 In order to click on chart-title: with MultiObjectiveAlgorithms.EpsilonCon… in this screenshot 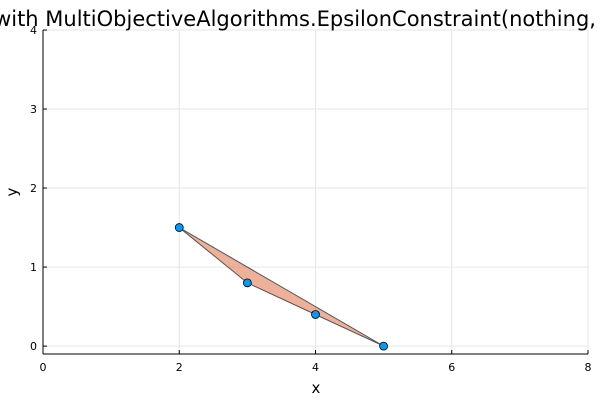, I will do `click(298, 19)`.